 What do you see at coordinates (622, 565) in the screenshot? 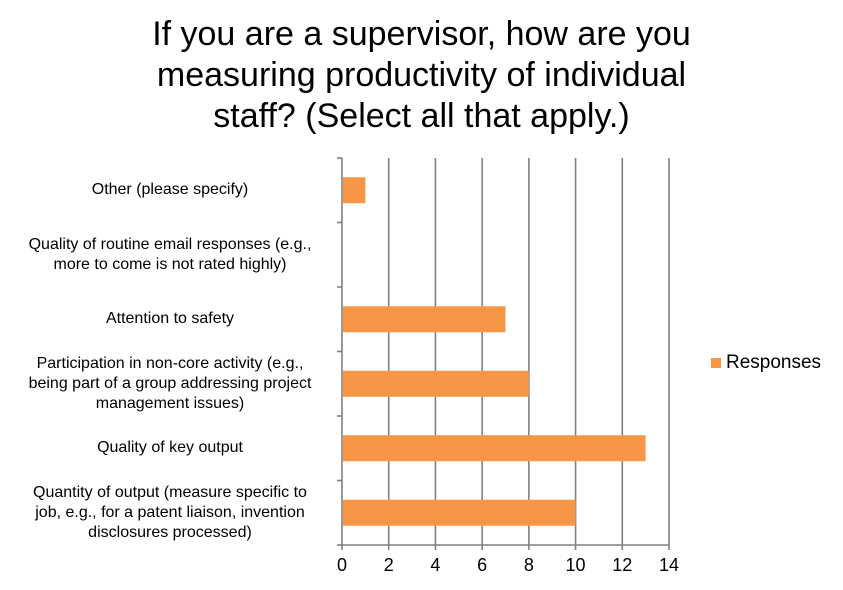
I see `x-tick-label: 12` at bounding box center [622, 565].